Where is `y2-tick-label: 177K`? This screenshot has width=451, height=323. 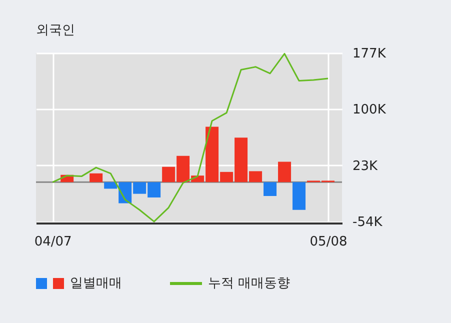
y2-tick-label: 177K is located at coordinates (369, 54).